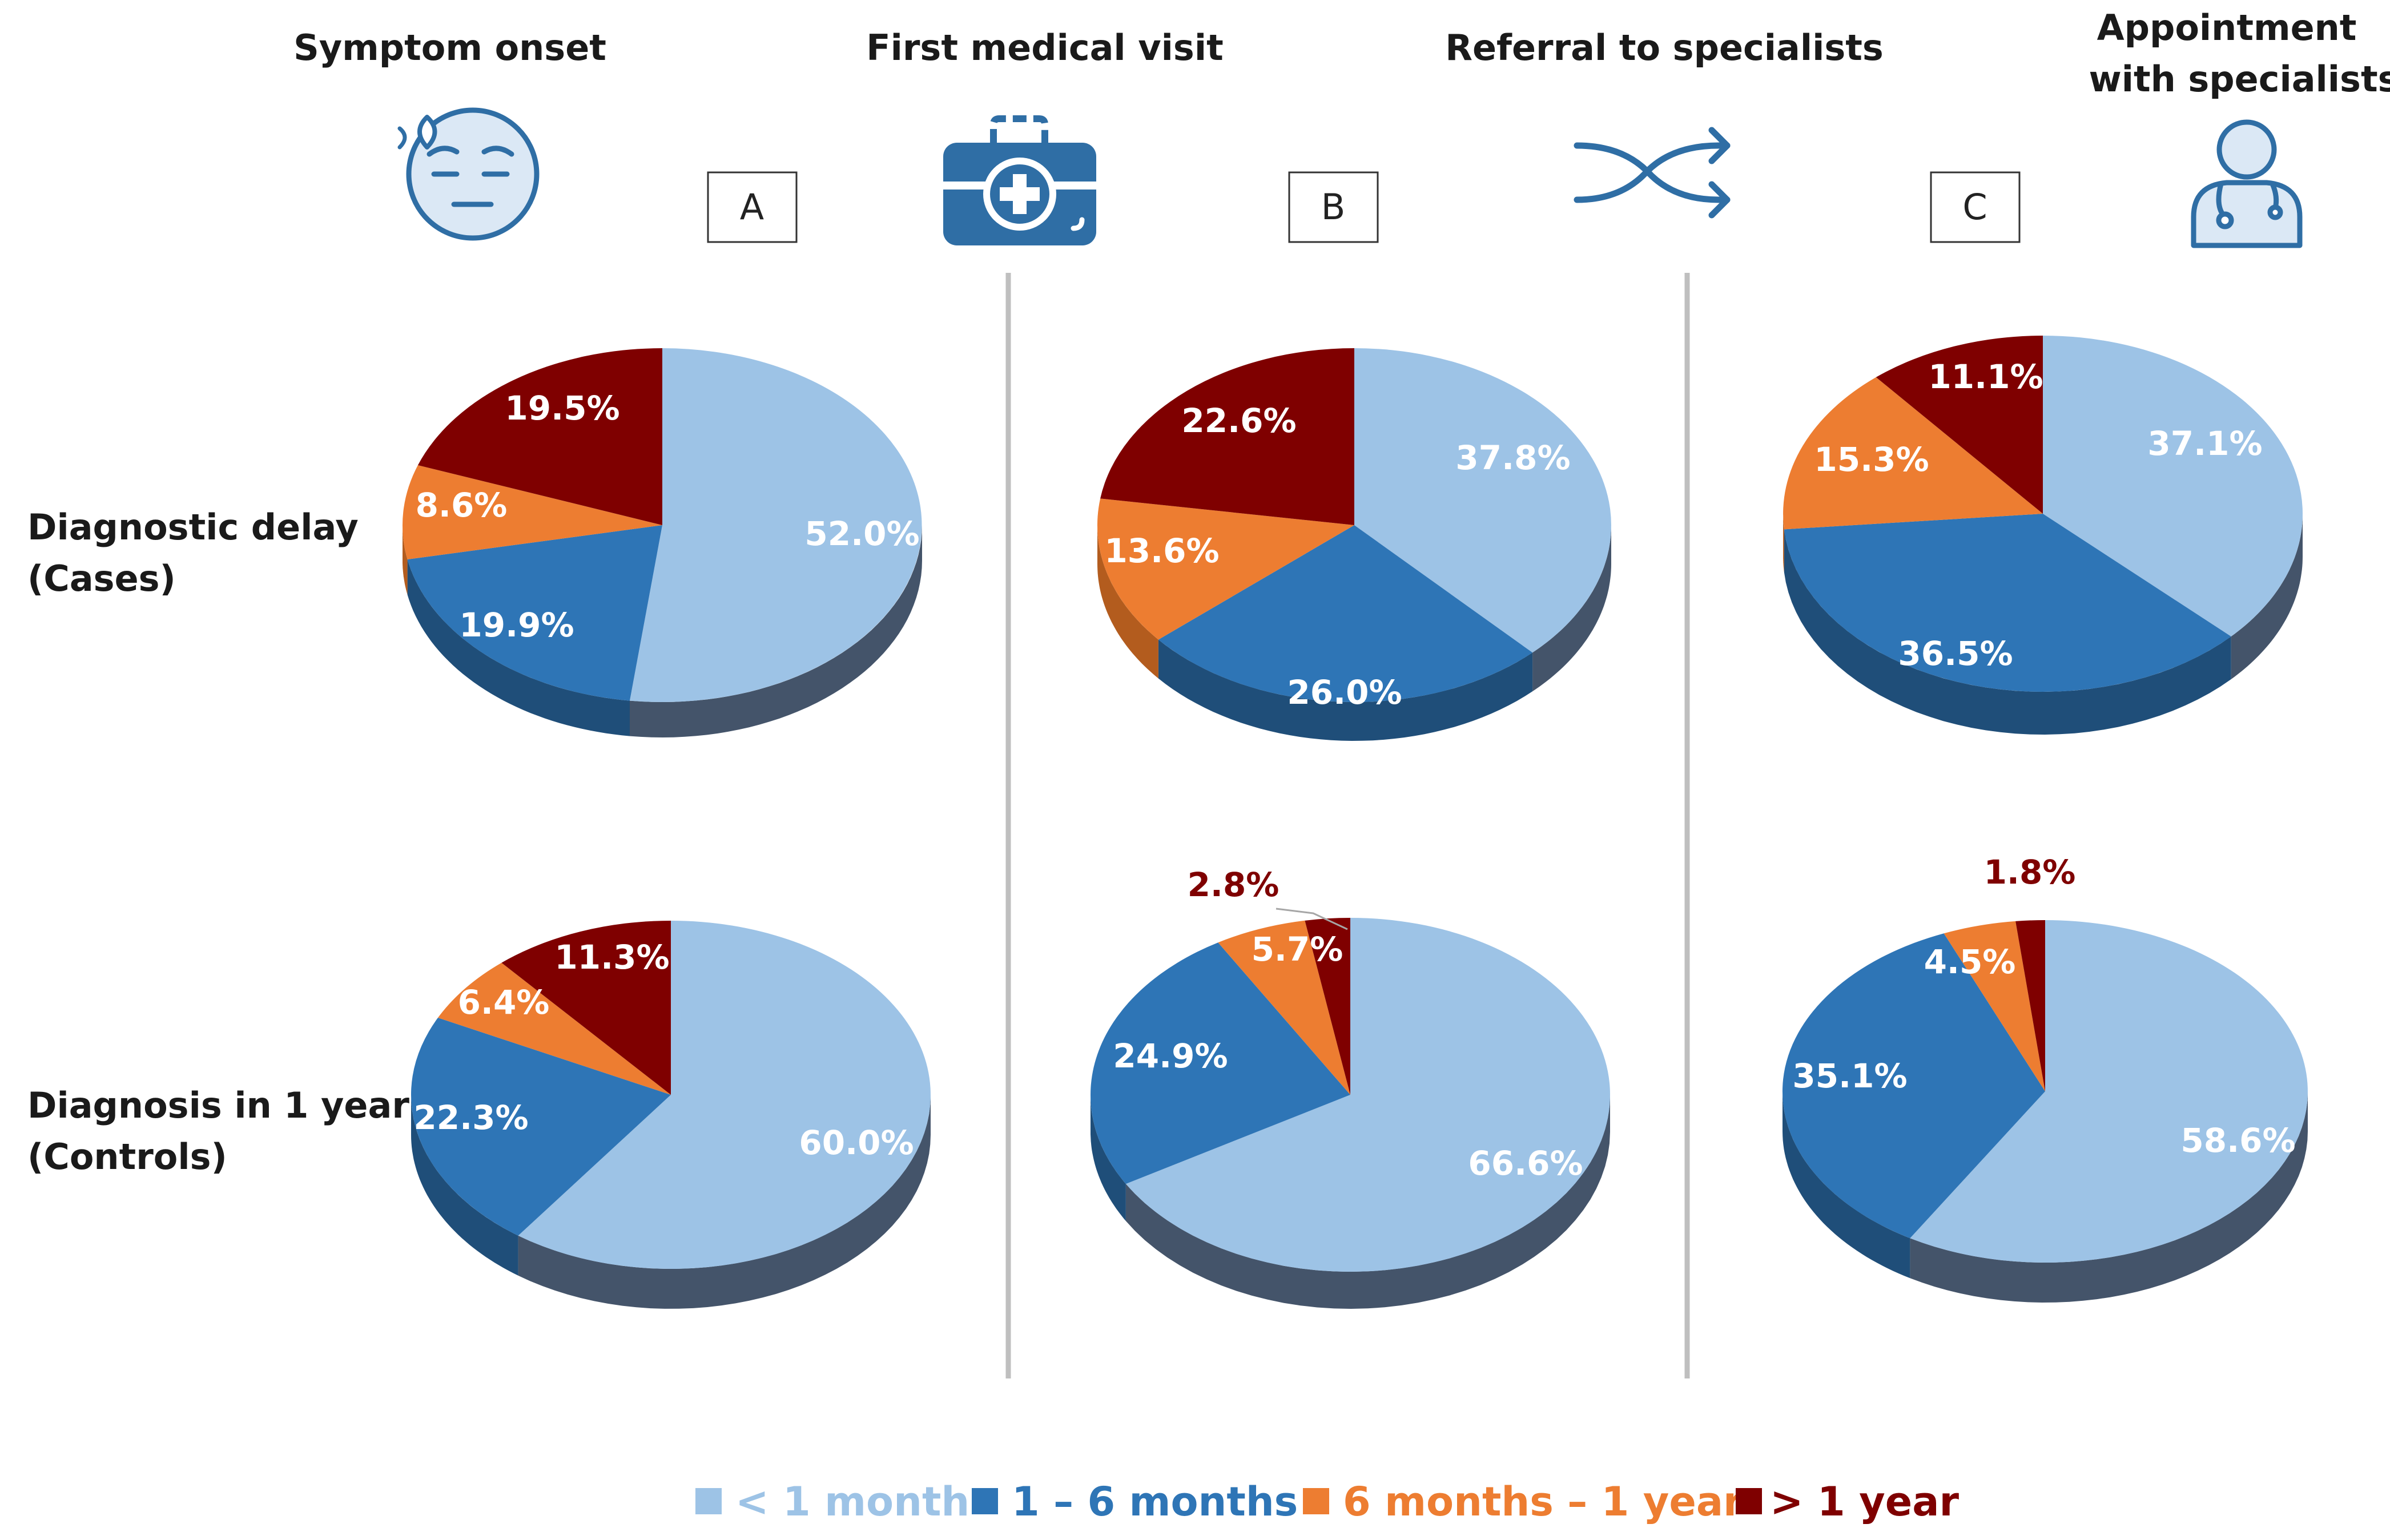 The height and width of the screenshot is (1540, 2390). I want to click on pie-chart-controls-c: 58.6% 35.1% 4.5% 1.8%, so click(2045, 1078).